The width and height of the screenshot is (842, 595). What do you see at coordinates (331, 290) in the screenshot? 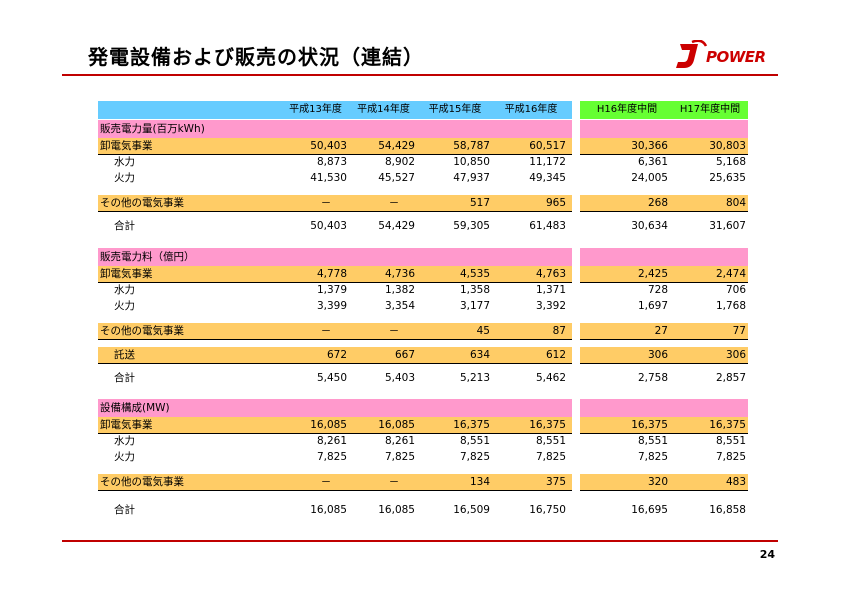
I see `table-cell: 1,379` at bounding box center [331, 290].